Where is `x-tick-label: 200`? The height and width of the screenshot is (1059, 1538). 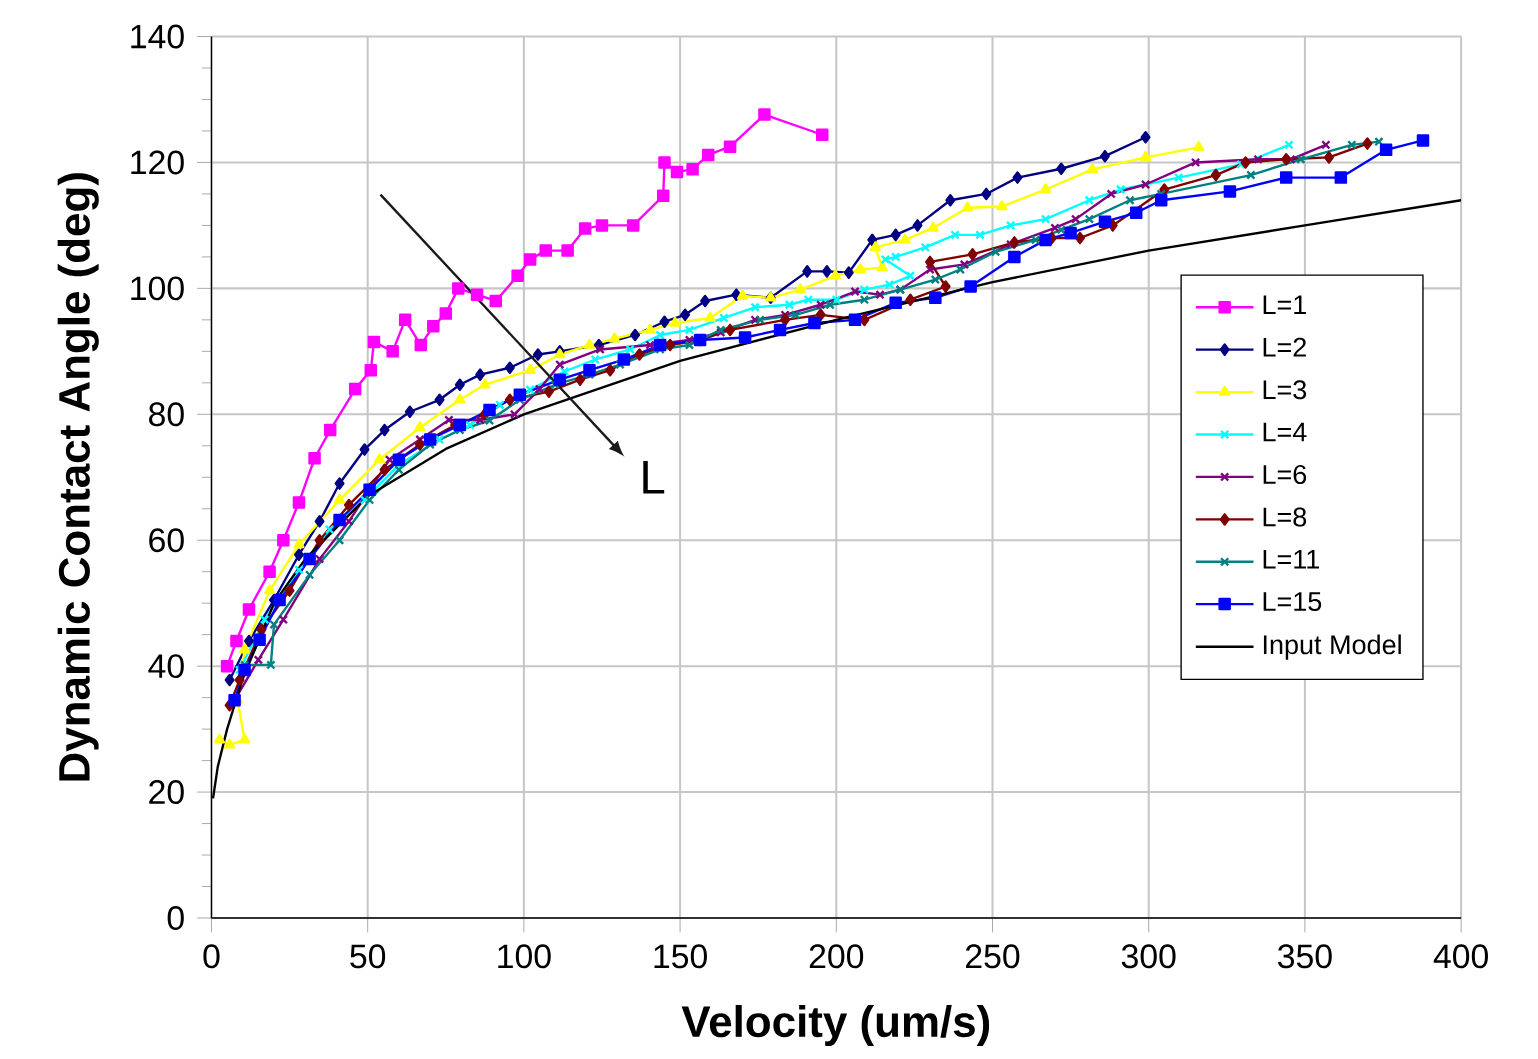
x-tick-label: 200 is located at coordinates (836, 956).